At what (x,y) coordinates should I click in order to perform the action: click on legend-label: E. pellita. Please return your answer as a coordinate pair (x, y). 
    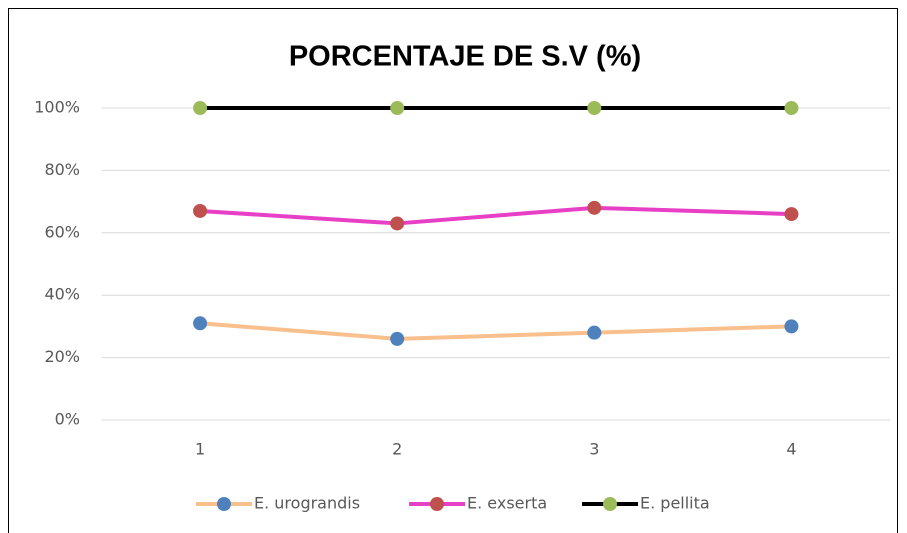
    Looking at the image, I should click on (675, 503).